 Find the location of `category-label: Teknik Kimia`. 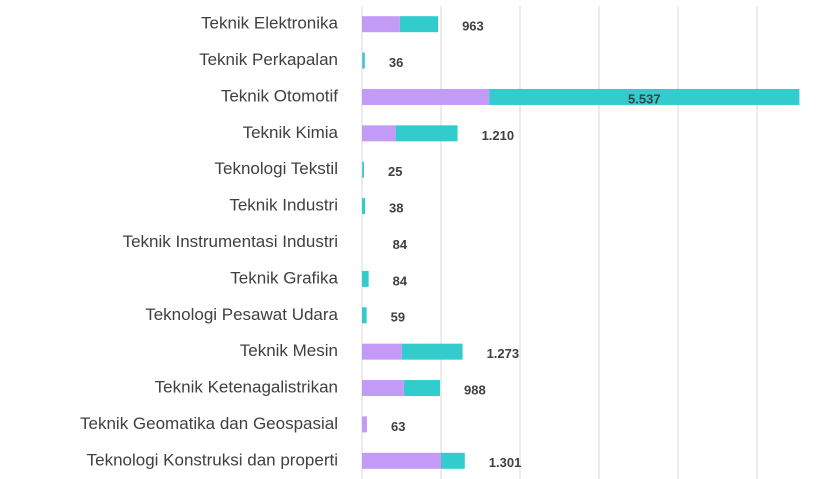

category-label: Teknik Kimia is located at coordinates (291, 132).